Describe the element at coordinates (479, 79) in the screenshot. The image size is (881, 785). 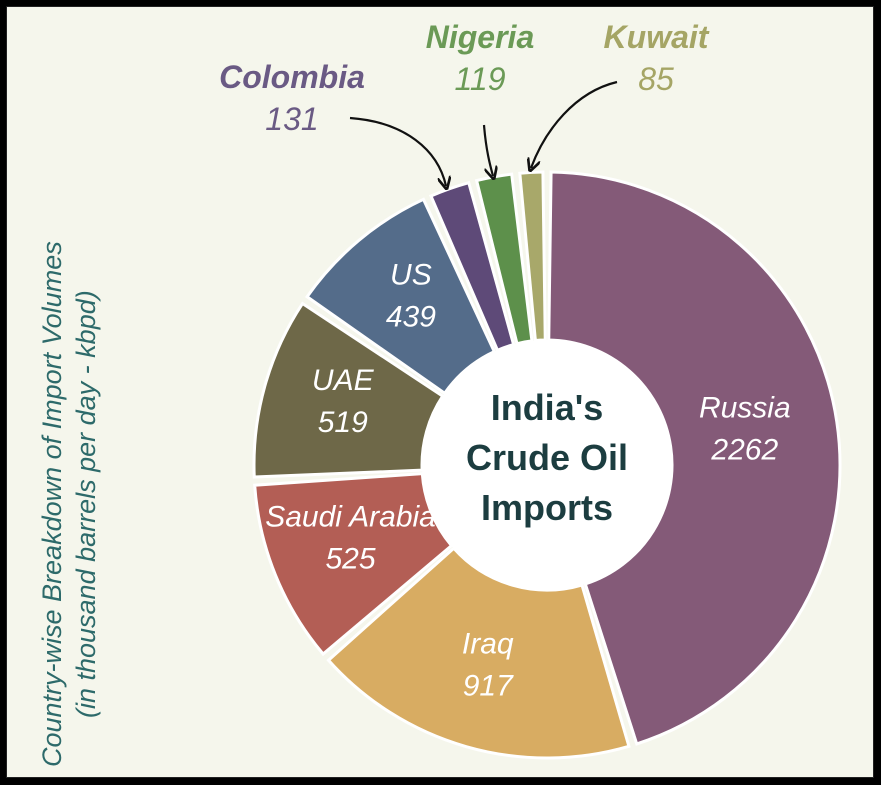
I see `label-value-nigeria: 119` at that location.